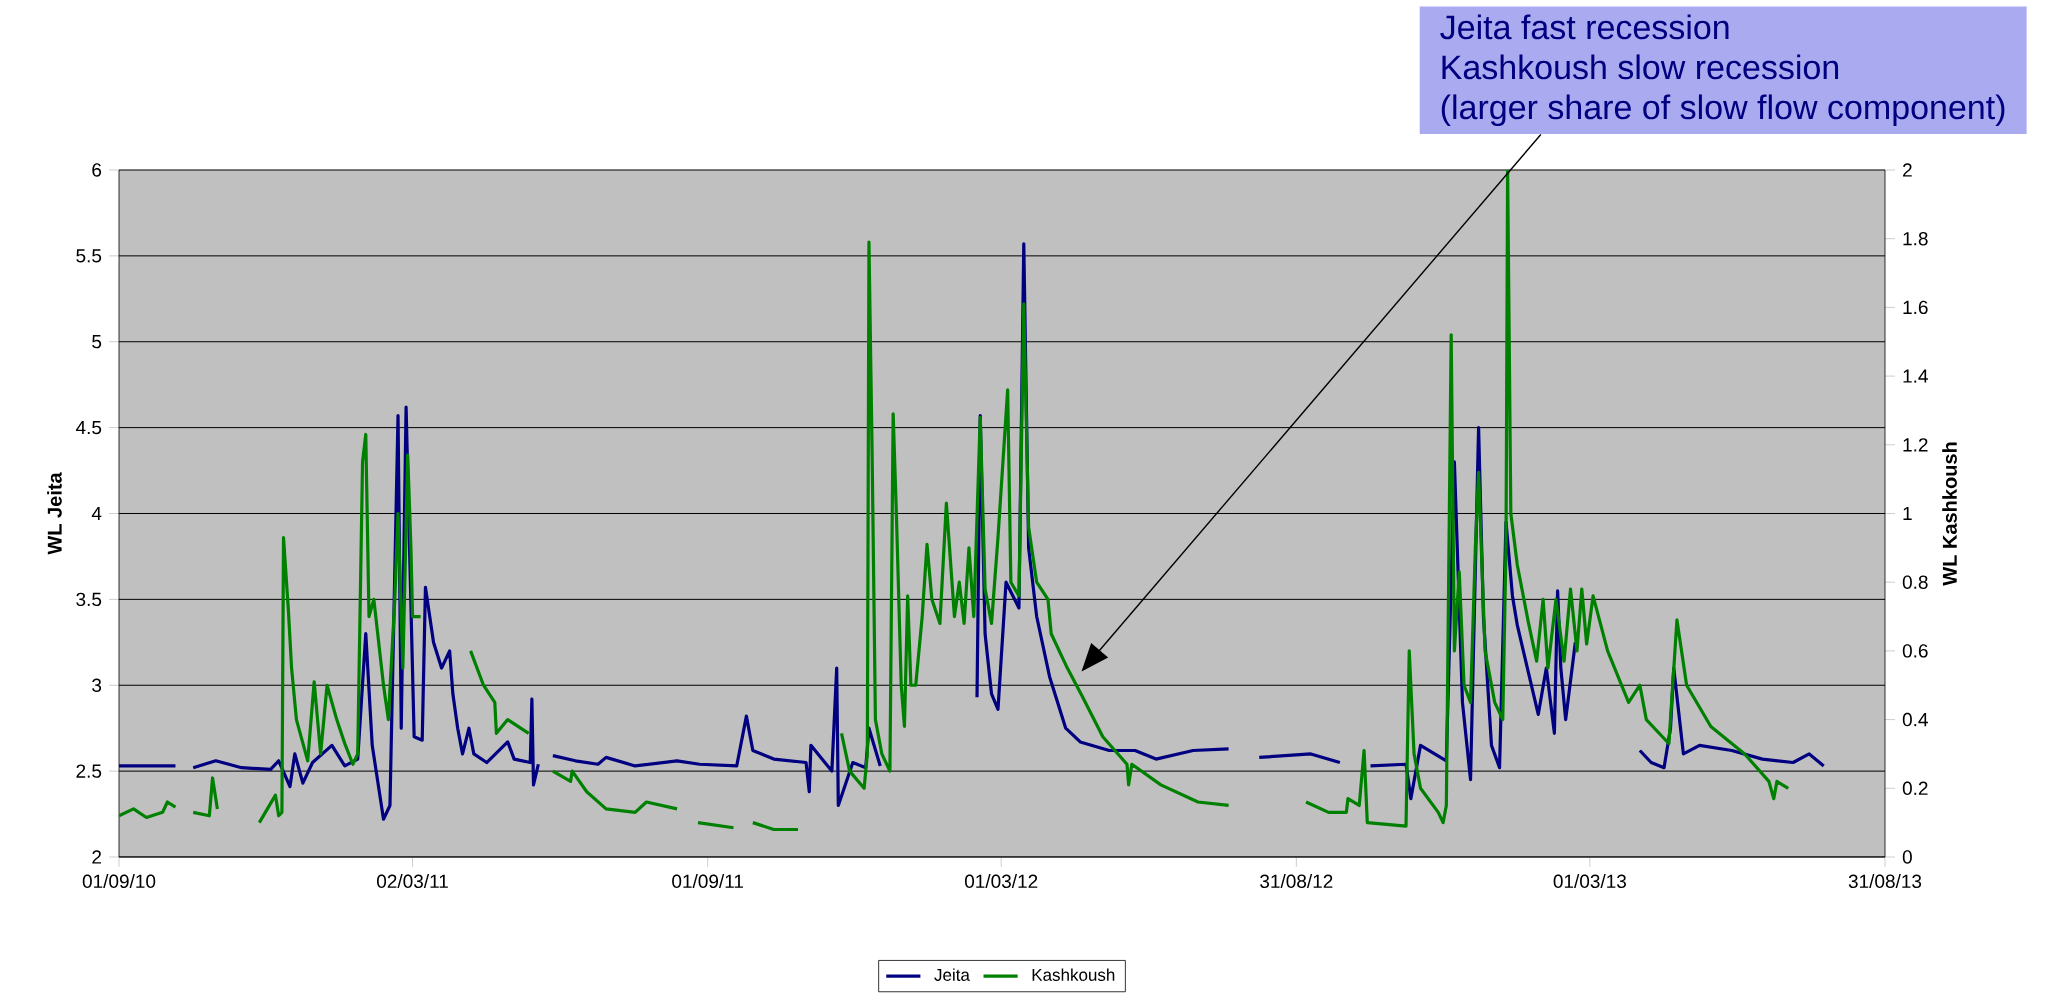 This screenshot has width=2051, height=996. What do you see at coordinates (1915, 376) in the screenshot?
I see `y2-tick-label: 1.4` at bounding box center [1915, 376].